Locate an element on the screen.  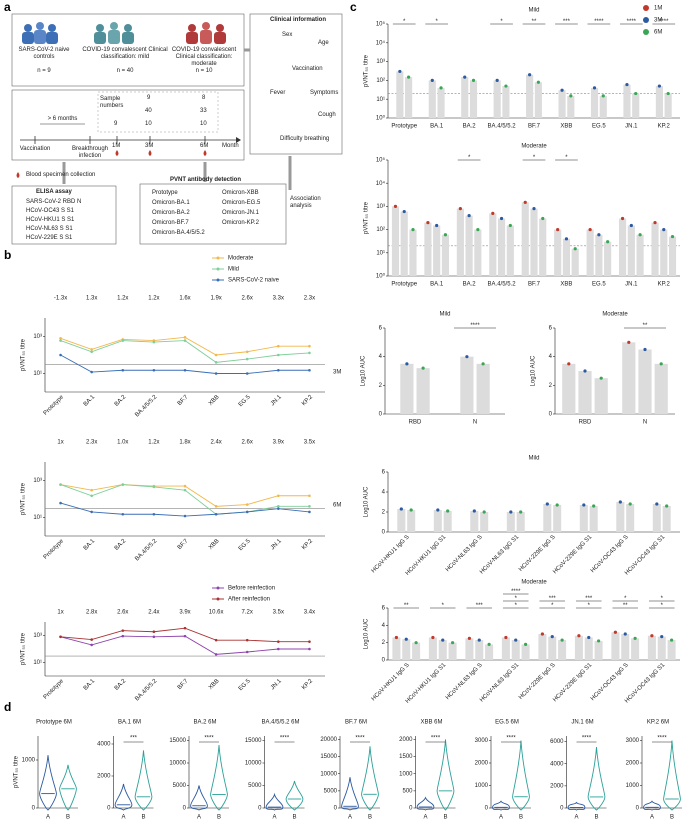
x-tick-label: BA.4/5/5.2 is located at coordinates (502, 285).